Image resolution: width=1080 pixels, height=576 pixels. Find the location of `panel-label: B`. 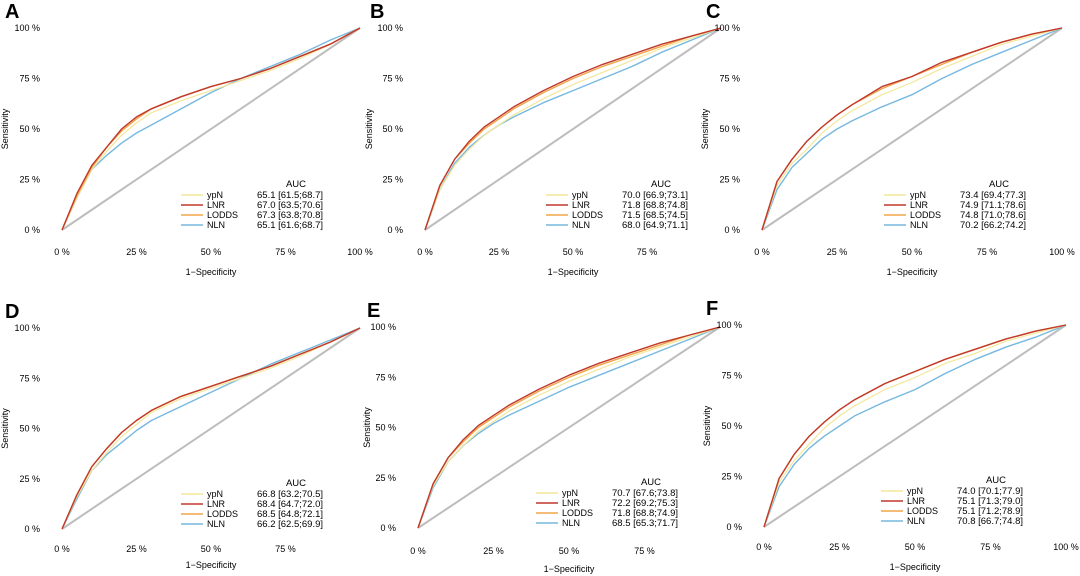

panel-label: B is located at coordinates (377, 12).